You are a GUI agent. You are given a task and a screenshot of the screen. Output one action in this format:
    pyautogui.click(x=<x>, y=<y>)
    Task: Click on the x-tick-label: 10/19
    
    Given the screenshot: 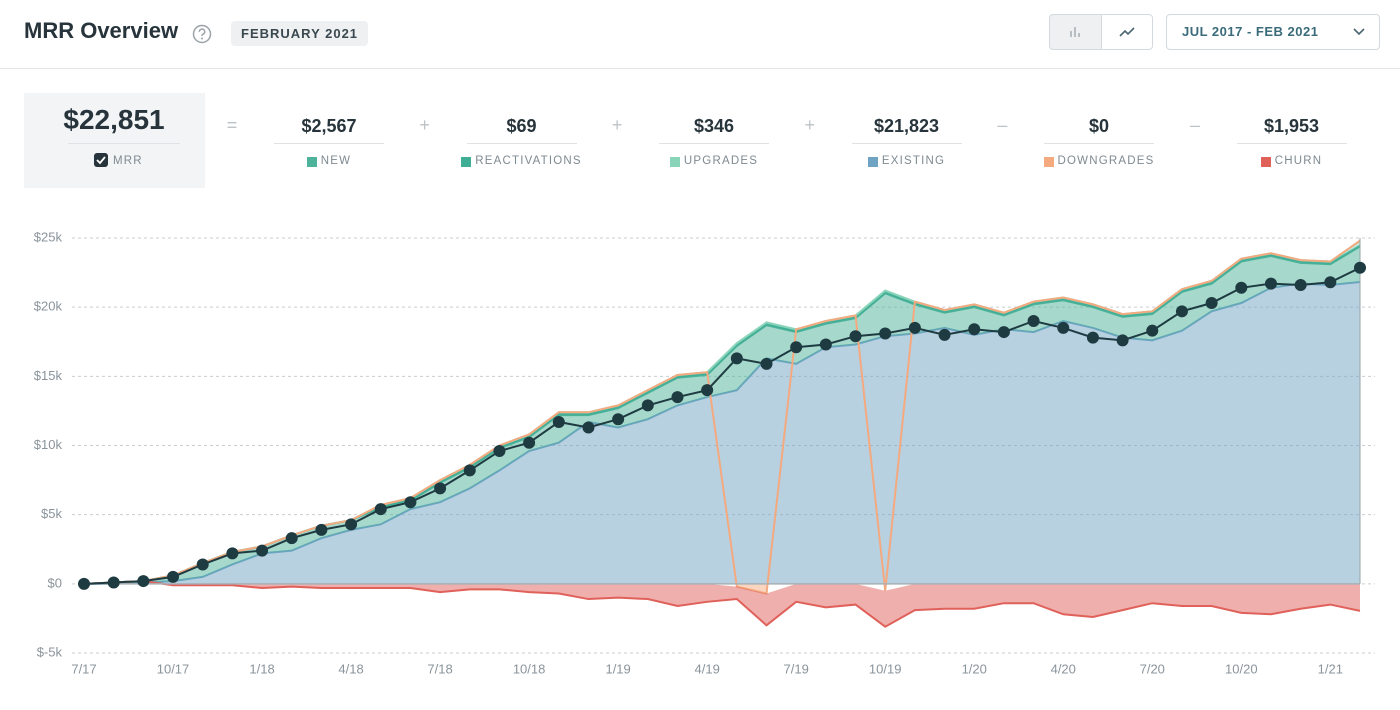 What is the action you would take?
    pyautogui.click(x=885, y=668)
    